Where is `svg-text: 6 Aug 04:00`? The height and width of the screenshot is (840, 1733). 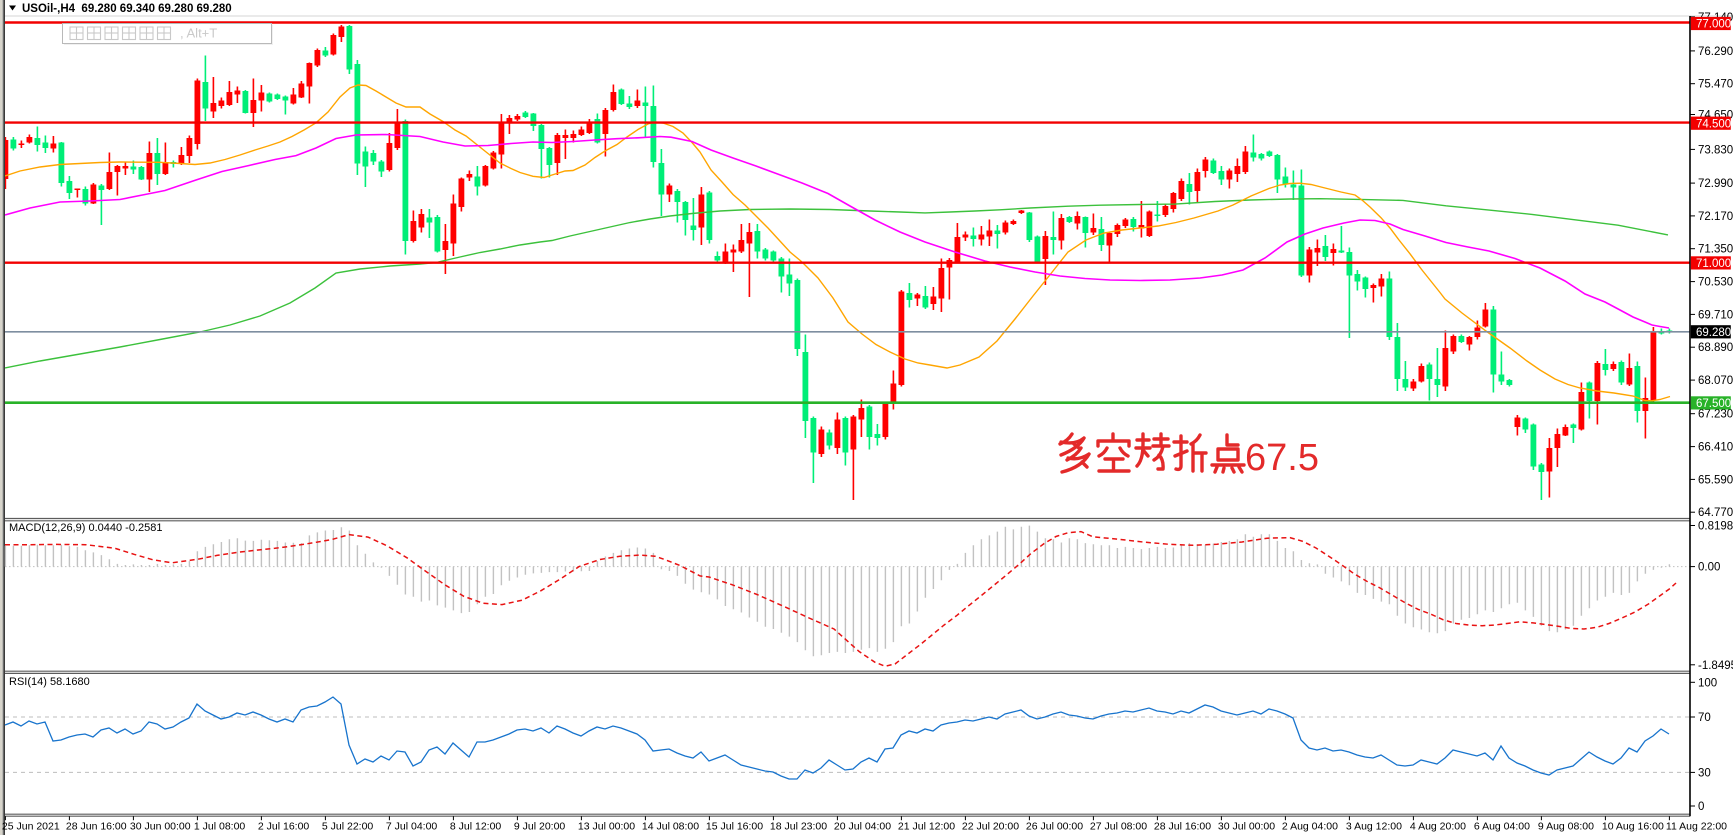
svg-text: 6 Aug 04:00 is located at coordinates (1502, 827).